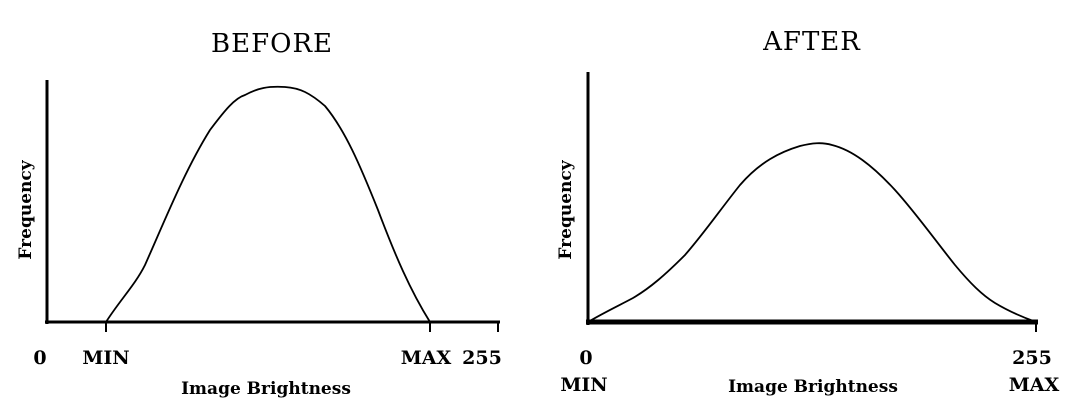  I want to click on before-y-label: Frequency, so click(26, 209).